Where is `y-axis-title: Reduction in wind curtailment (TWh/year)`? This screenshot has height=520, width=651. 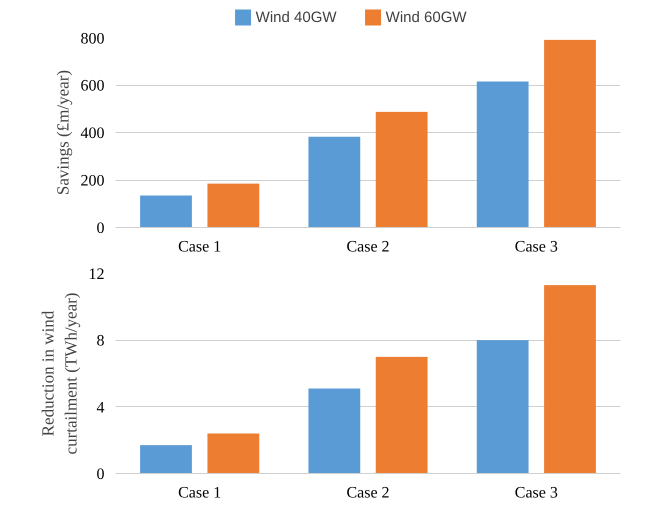 y-axis-title: Reduction in wind curtailment (TWh/year) is located at coordinates (59, 373).